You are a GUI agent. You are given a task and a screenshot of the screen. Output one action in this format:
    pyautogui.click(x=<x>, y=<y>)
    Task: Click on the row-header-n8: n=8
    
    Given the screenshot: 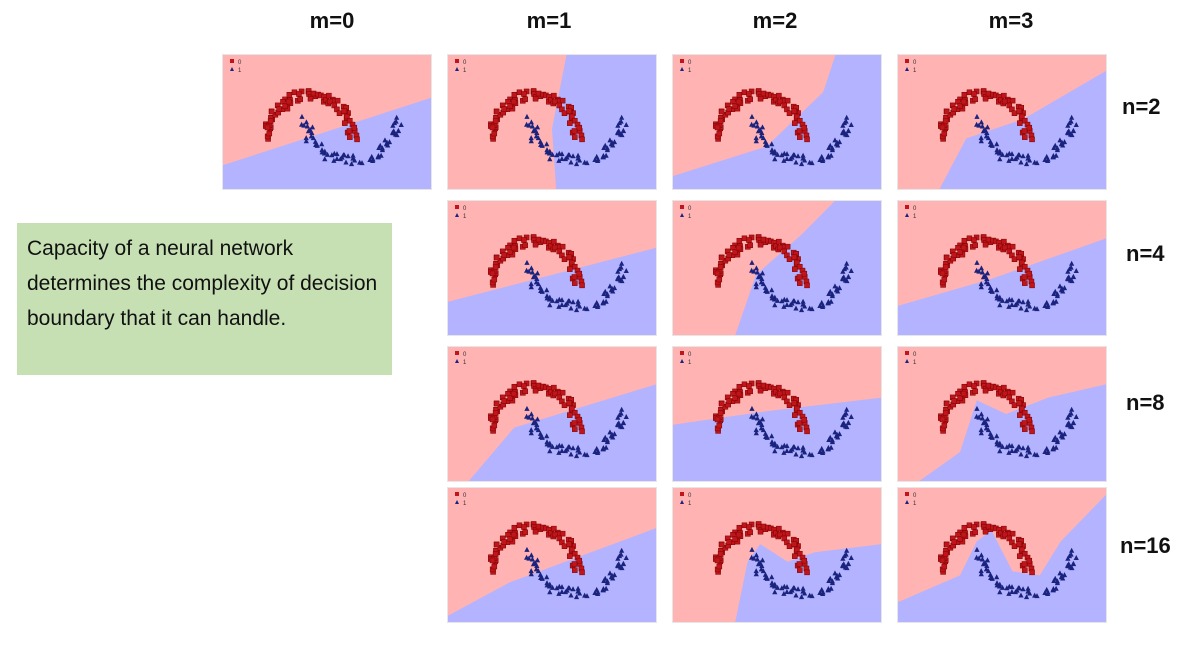 What is the action you would take?
    pyautogui.click(x=1145, y=402)
    